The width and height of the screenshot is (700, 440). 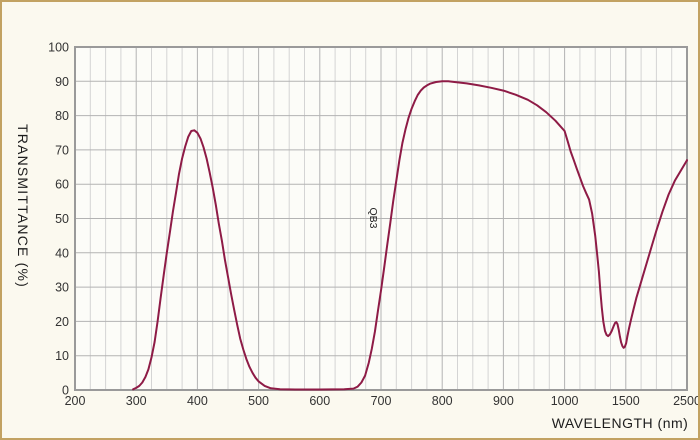 What do you see at coordinates (620, 423) in the screenshot?
I see `x-axis-title: WAVELENGTH (nm)` at bounding box center [620, 423].